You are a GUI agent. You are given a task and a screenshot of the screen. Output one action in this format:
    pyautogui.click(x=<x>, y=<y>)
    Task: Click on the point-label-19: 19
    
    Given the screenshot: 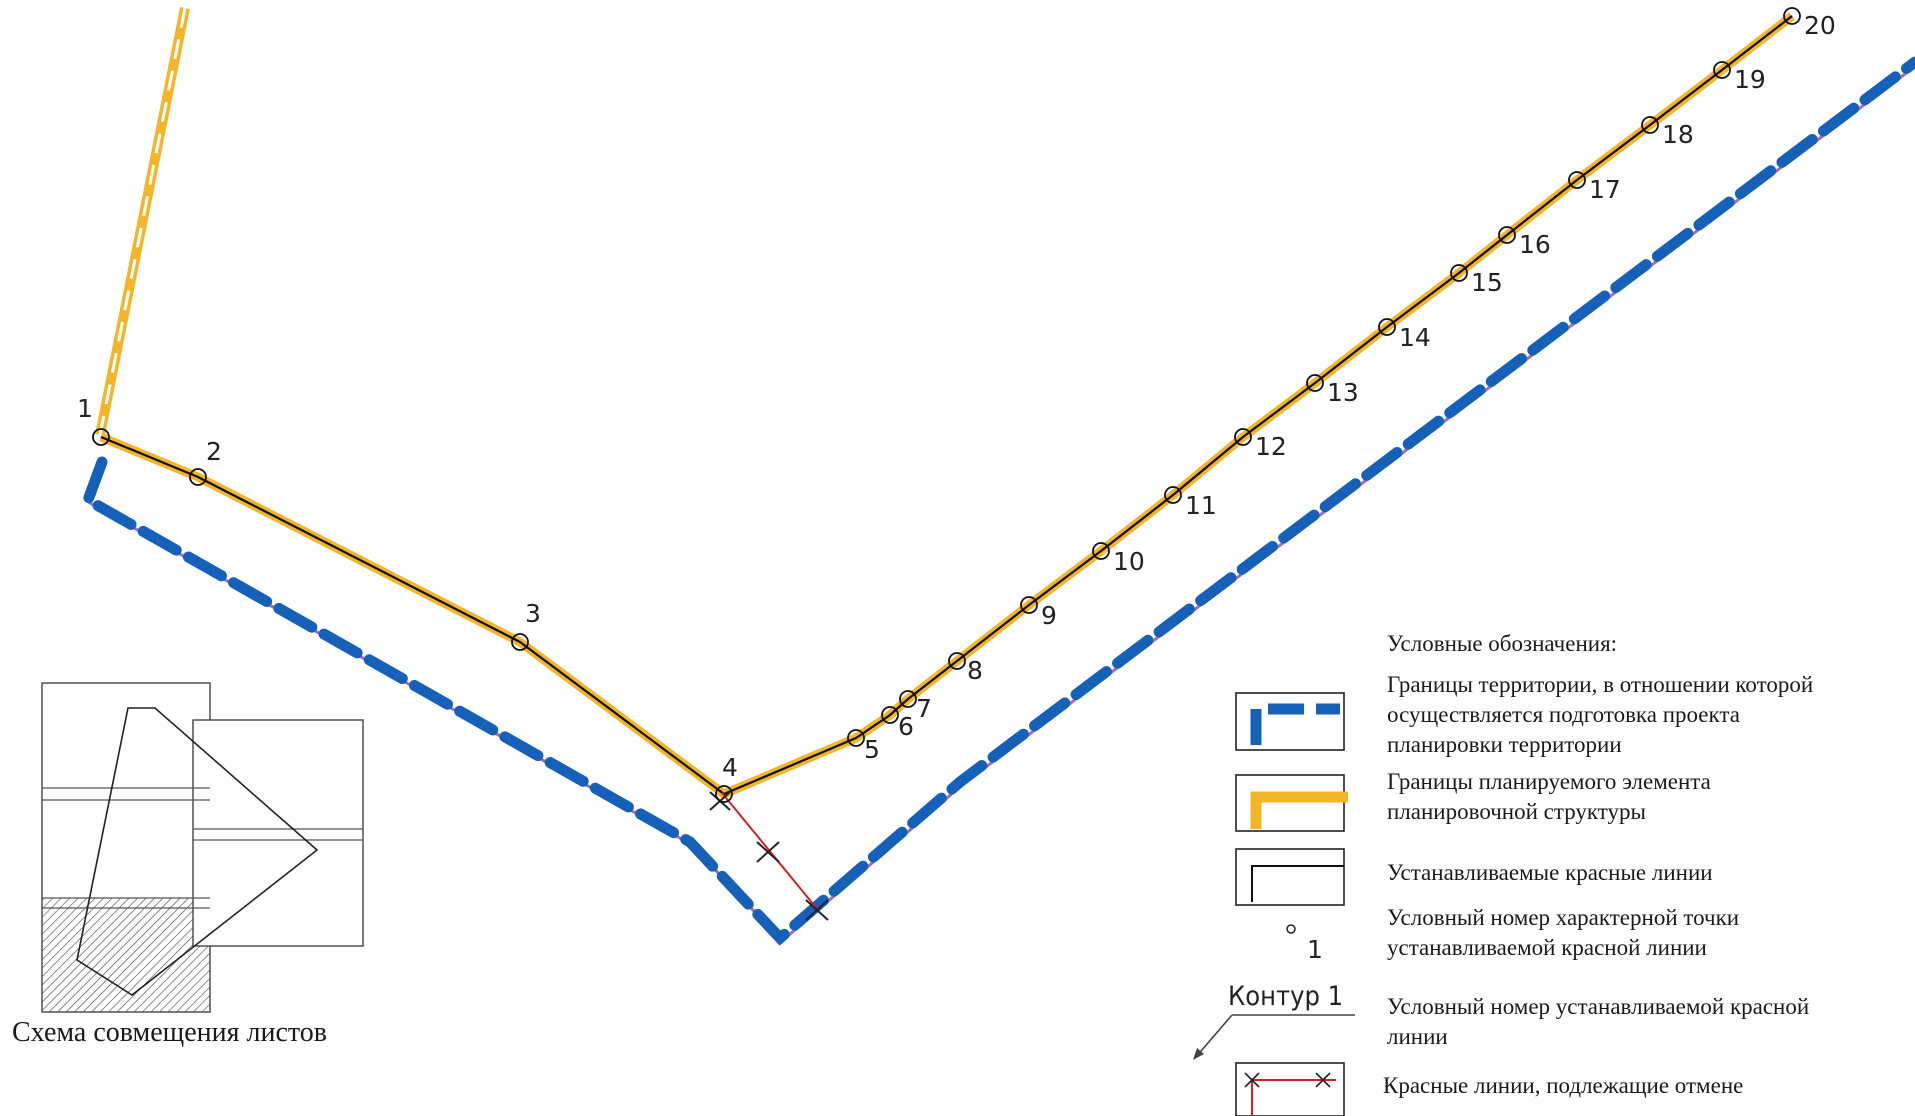 What is the action you would take?
    pyautogui.click(x=1750, y=79)
    